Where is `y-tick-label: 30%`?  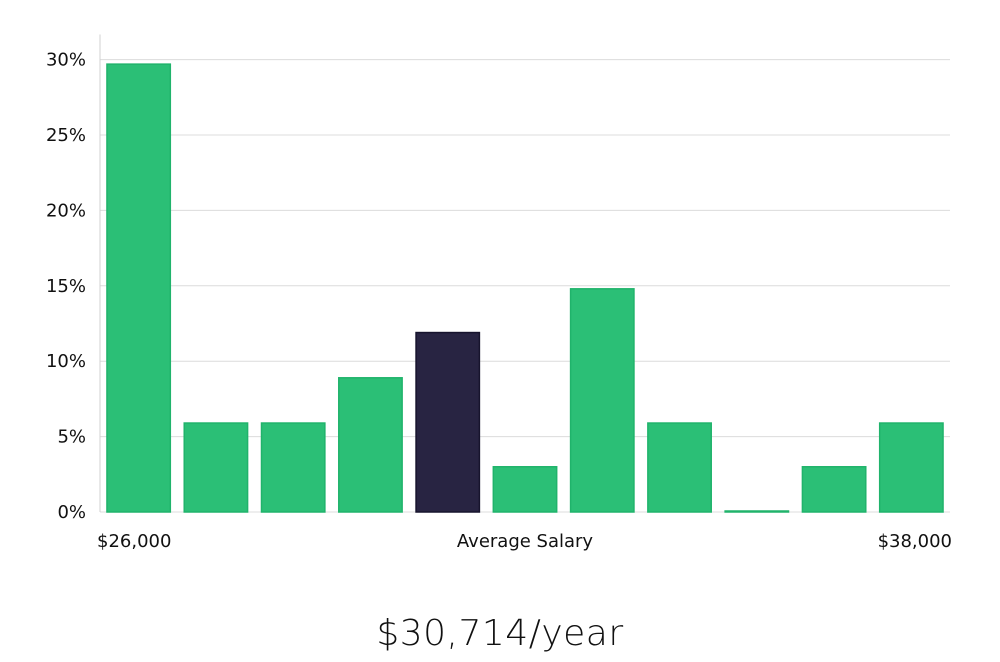
y-tick-label: 30% is located at coordinates (66, 60).